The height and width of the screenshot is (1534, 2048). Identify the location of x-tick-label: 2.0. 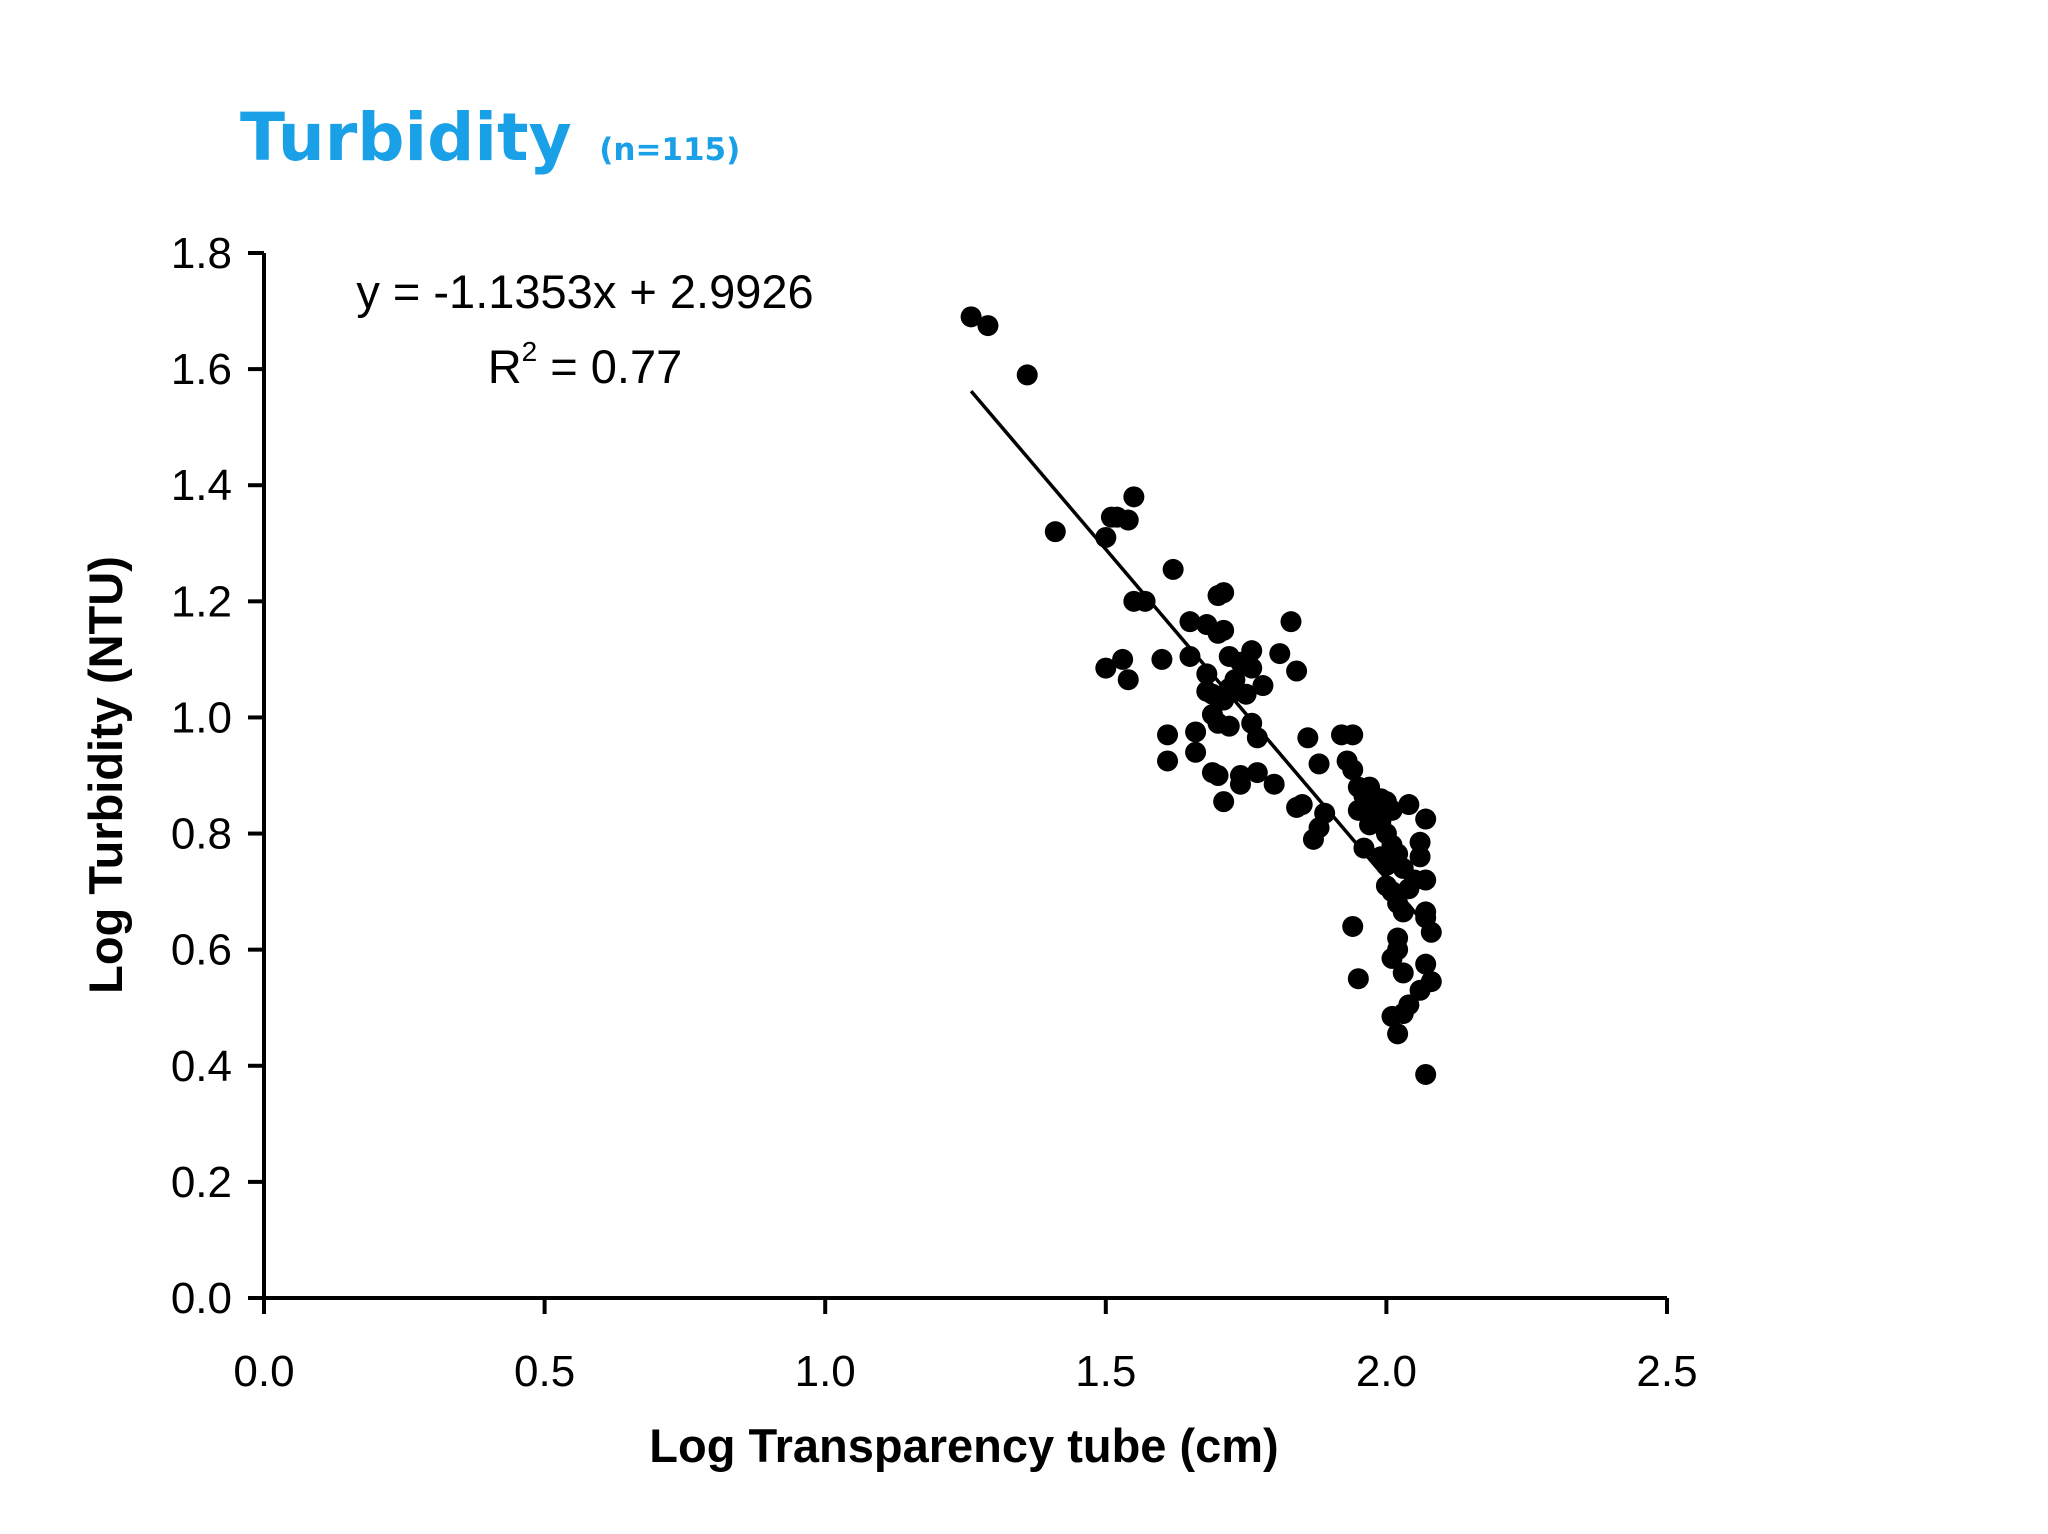
(1386, 1371).